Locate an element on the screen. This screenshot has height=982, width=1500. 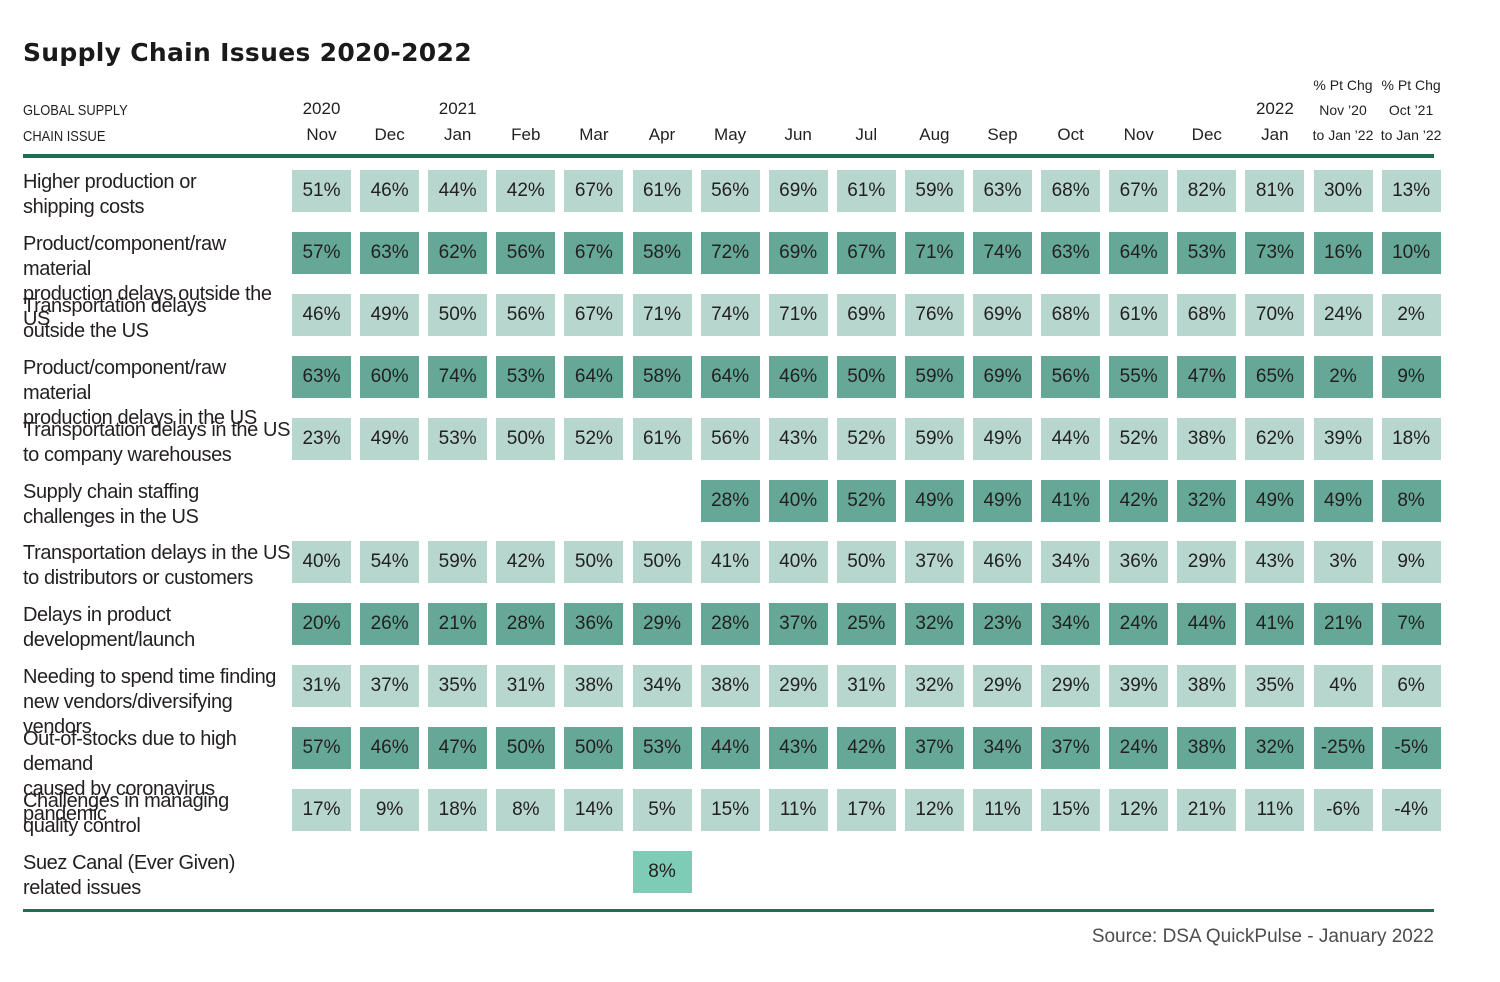
row-label: Transportation delays outside the US is located at coordinates (158, 319).